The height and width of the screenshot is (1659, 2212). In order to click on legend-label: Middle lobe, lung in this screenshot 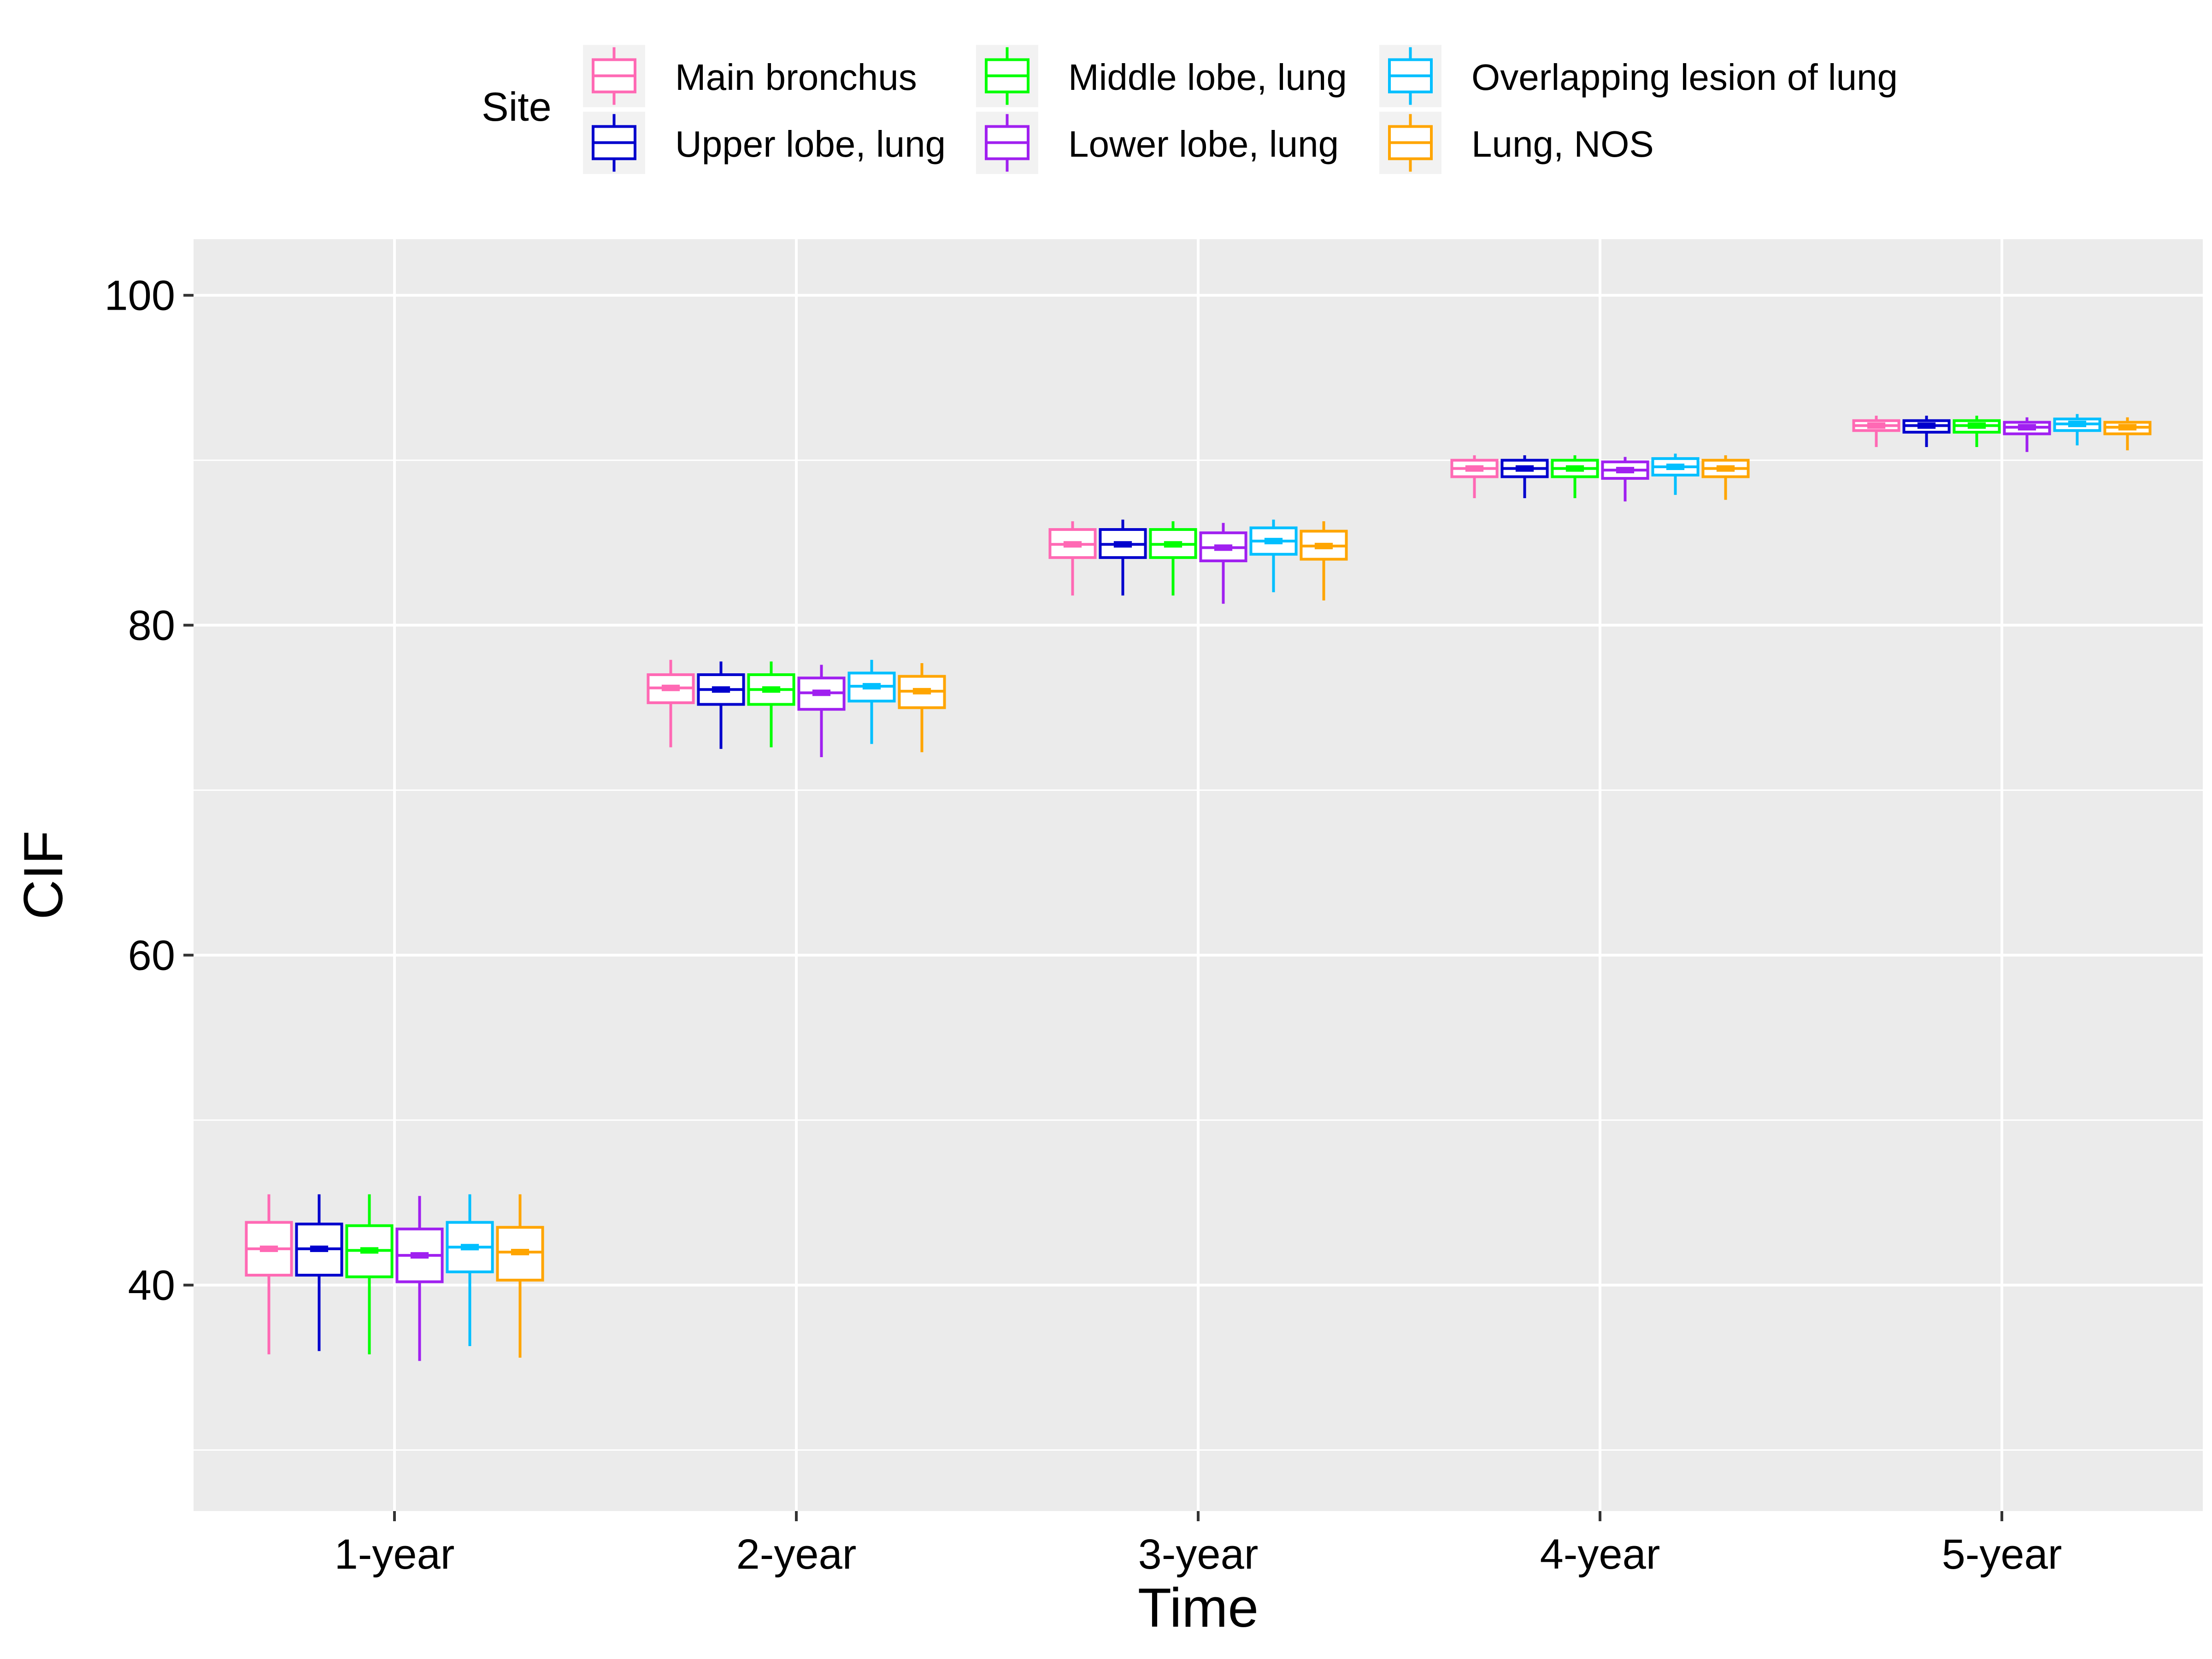, I will do `click(1207, 77)`.